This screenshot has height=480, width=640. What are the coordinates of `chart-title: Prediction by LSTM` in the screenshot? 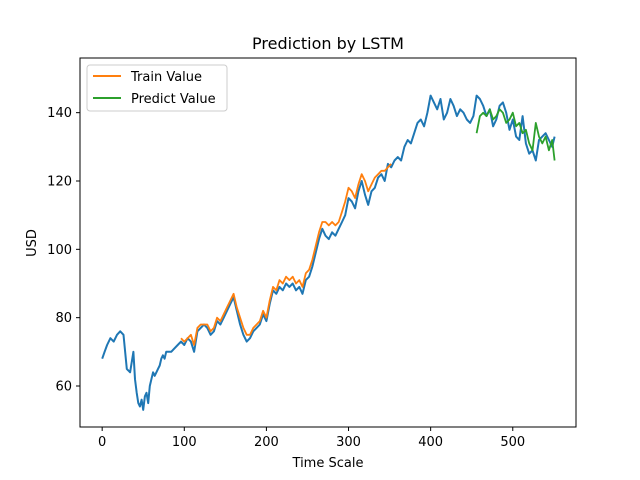 It's located at (328, 43).